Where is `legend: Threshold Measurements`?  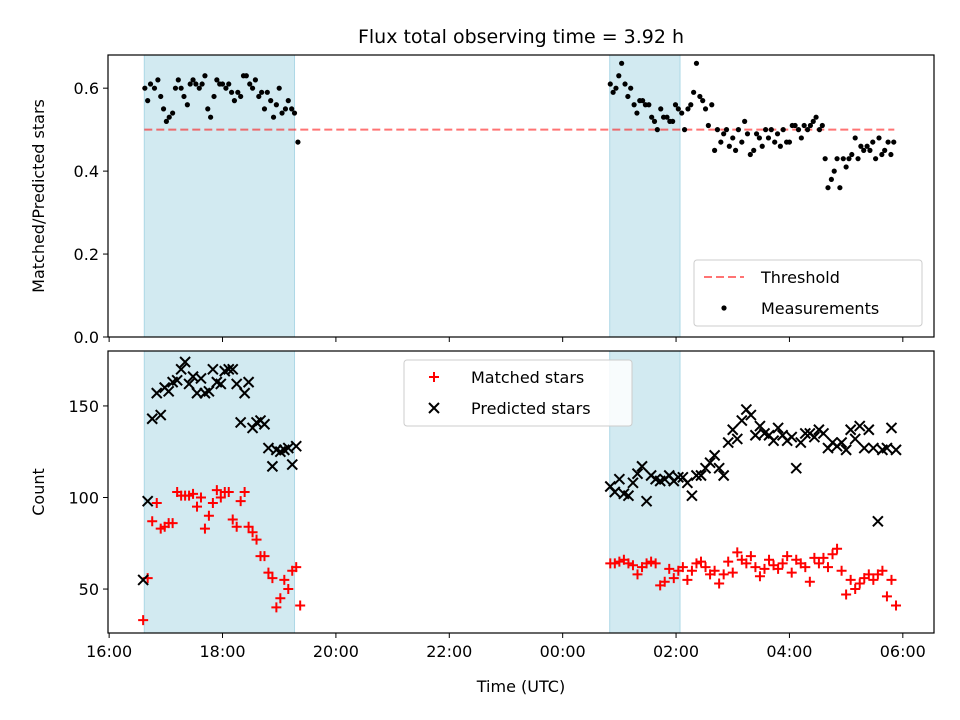 legend: Threshold Measurements is located at coordinates (808, 293).